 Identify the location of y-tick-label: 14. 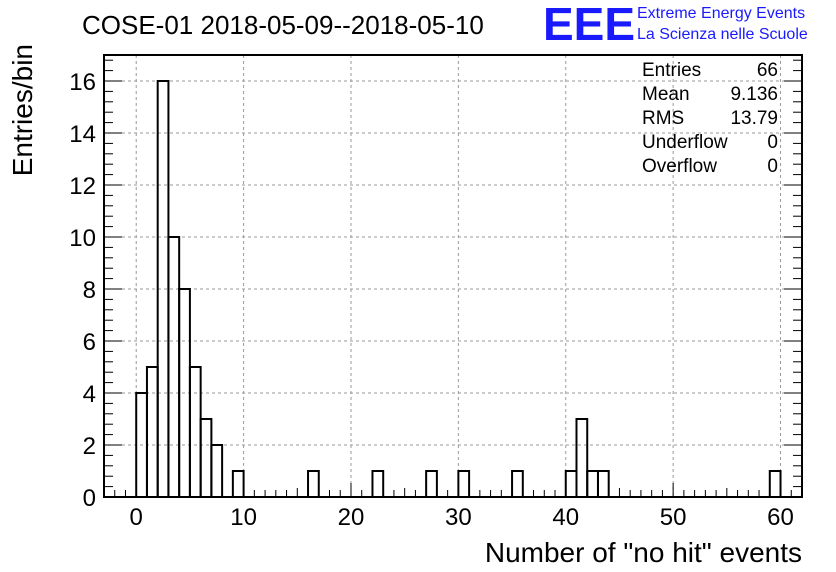
(82, 134).